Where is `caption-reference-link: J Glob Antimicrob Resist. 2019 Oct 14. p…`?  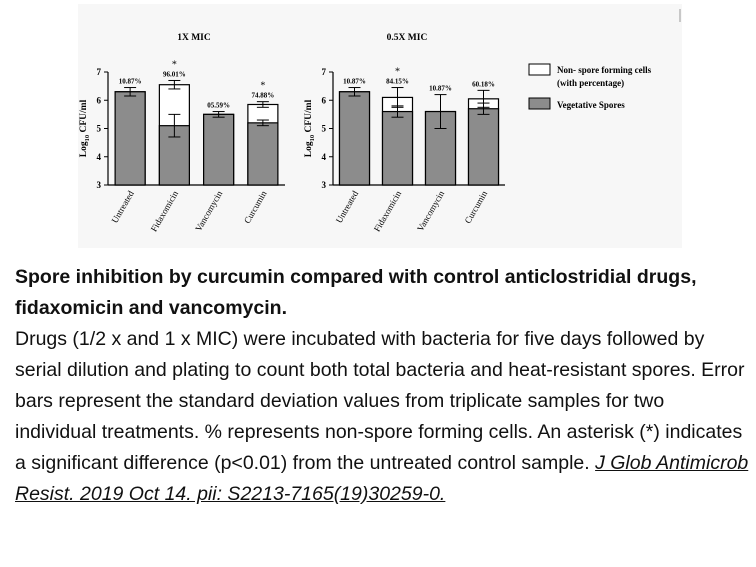 caption-reference-link: J Glob Antimicrob Resist. 2019 Oct 14. p… is located at coordinates (382, 478).